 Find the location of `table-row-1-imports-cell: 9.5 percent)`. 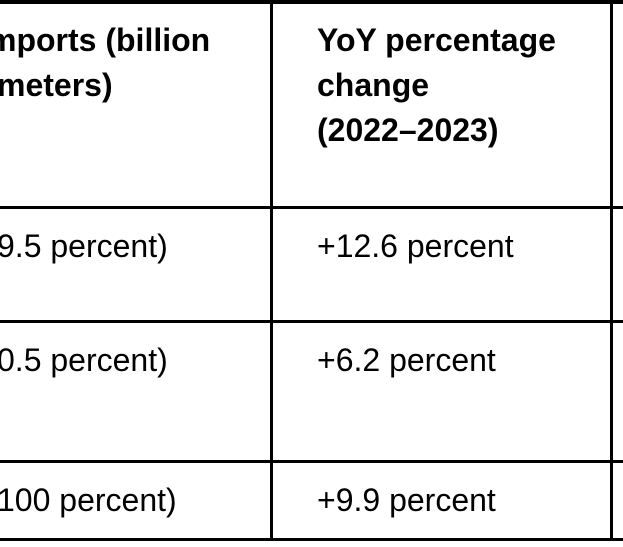

table-row-1-imports-cell: 9.5 percent) is located at coordinates (136, 266).